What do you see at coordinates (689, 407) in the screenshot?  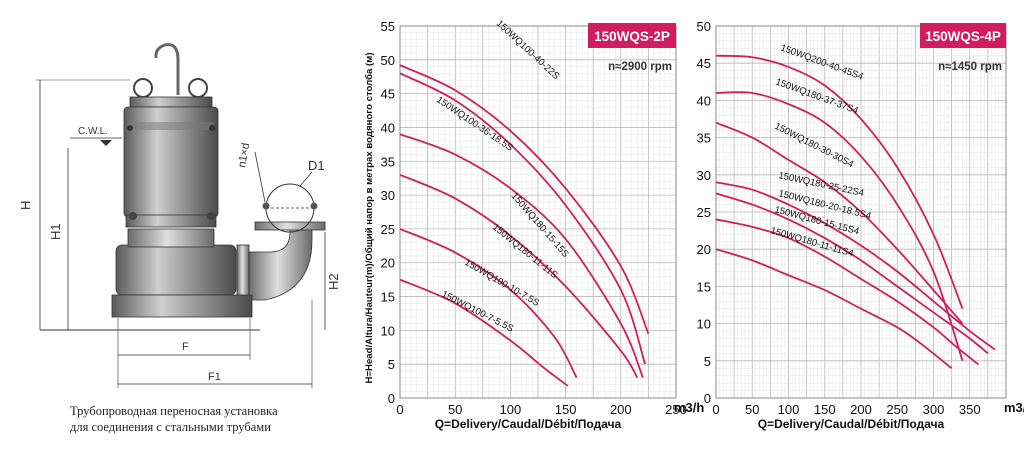 I see `chart-2p-unit-label: m3/h` at bounding box center [689, 407].